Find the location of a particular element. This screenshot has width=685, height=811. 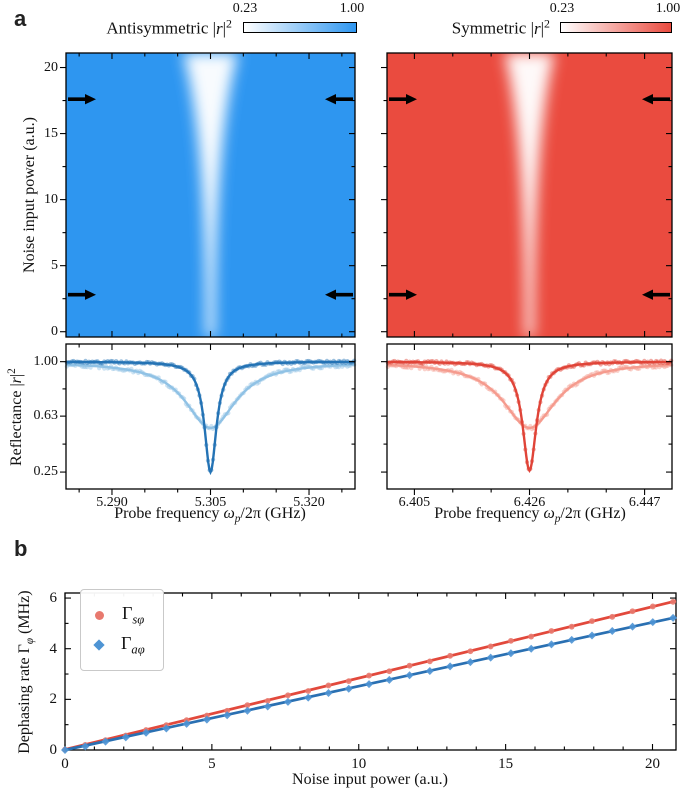

legend-row-antisymmetric: Γaφ is located at coordinates (119, 645).